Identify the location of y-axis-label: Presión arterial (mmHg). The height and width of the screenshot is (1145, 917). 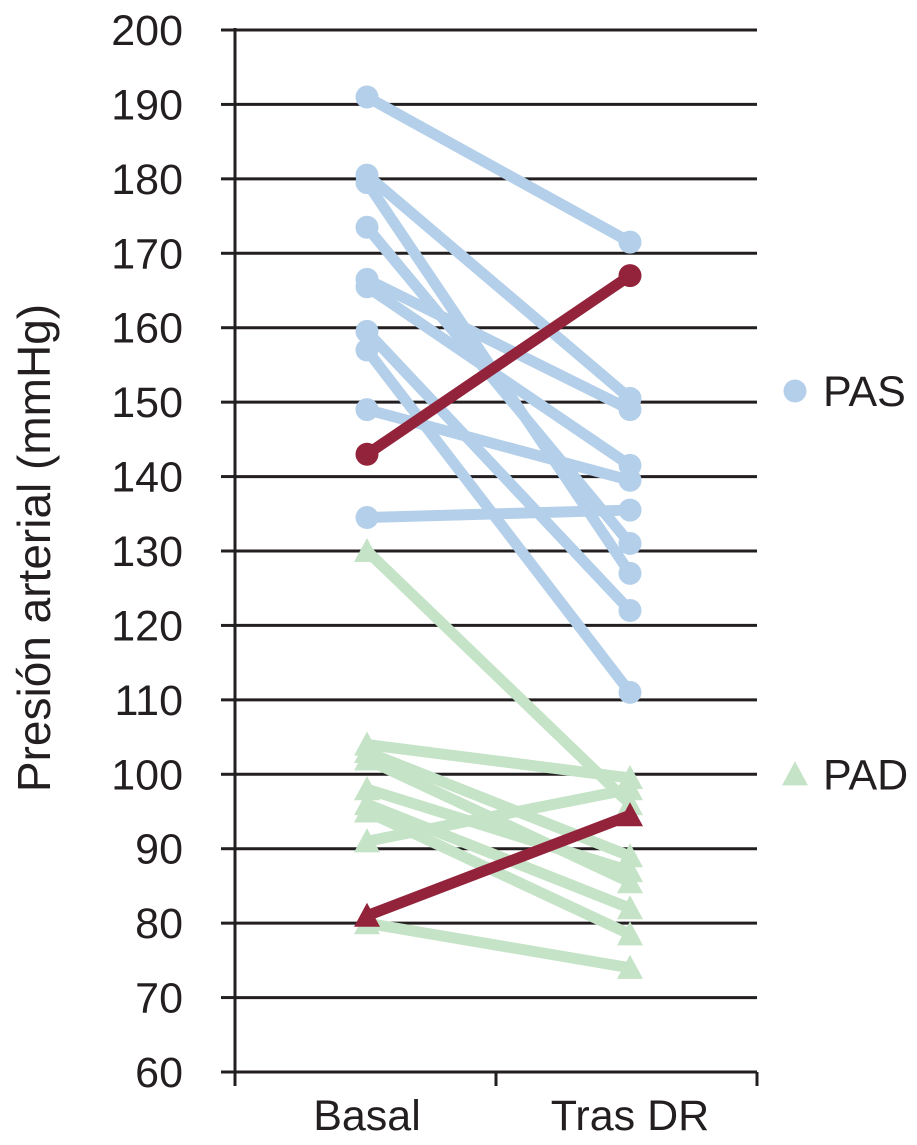
(34, 548).